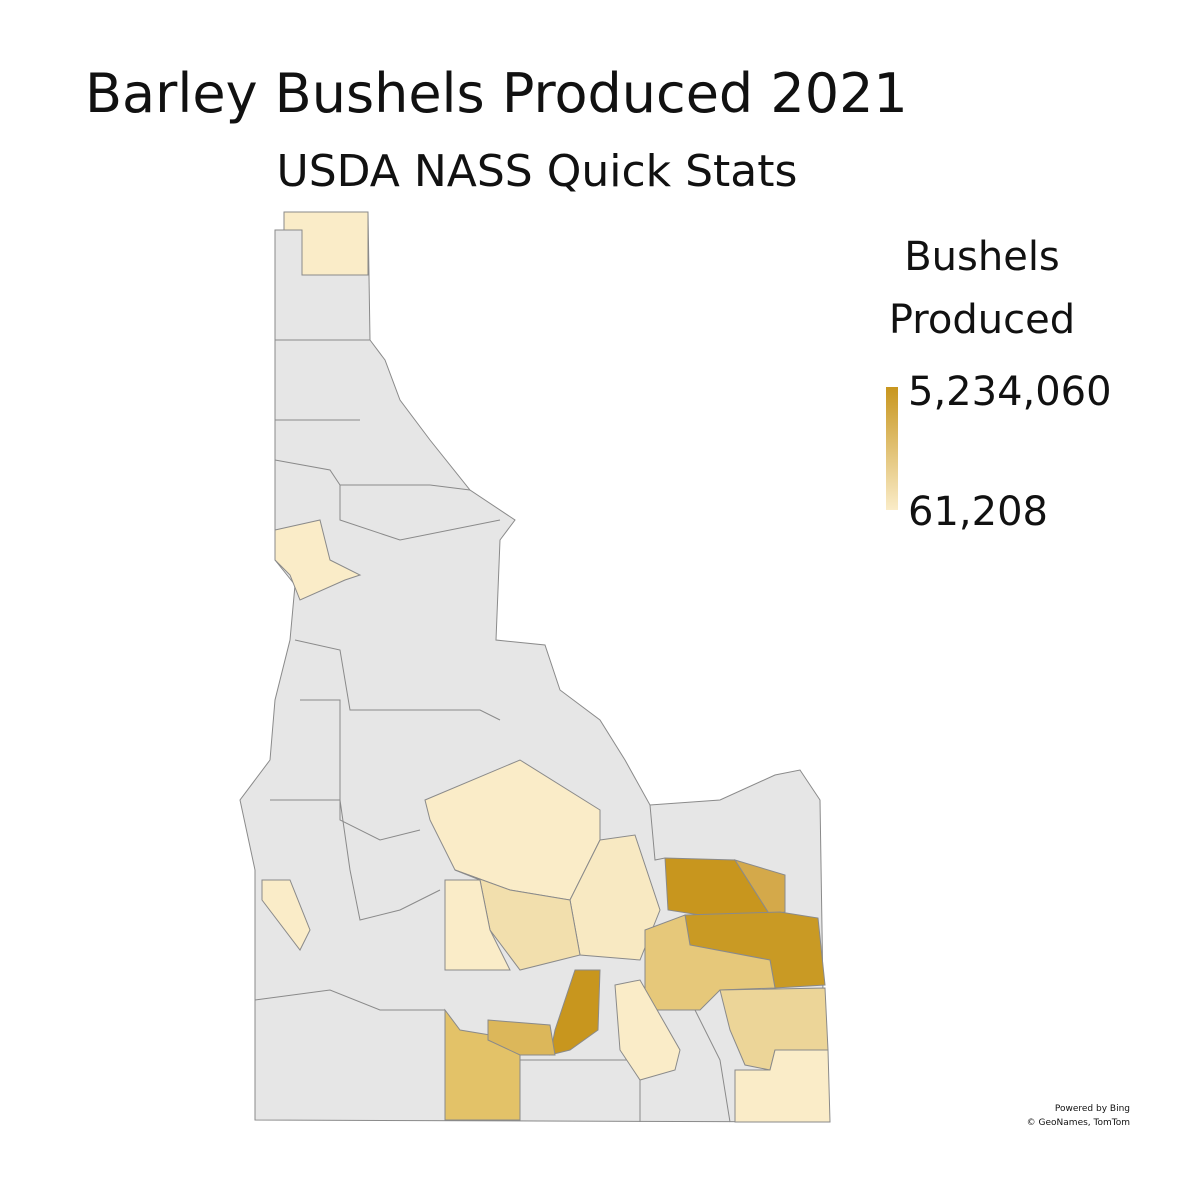 Image resolution: width=1200 pixels, height=1204 pixels. Describe the element at coordinates (978, 512) in the screenshot. I see `legend-min-label: 61,208` at that location.